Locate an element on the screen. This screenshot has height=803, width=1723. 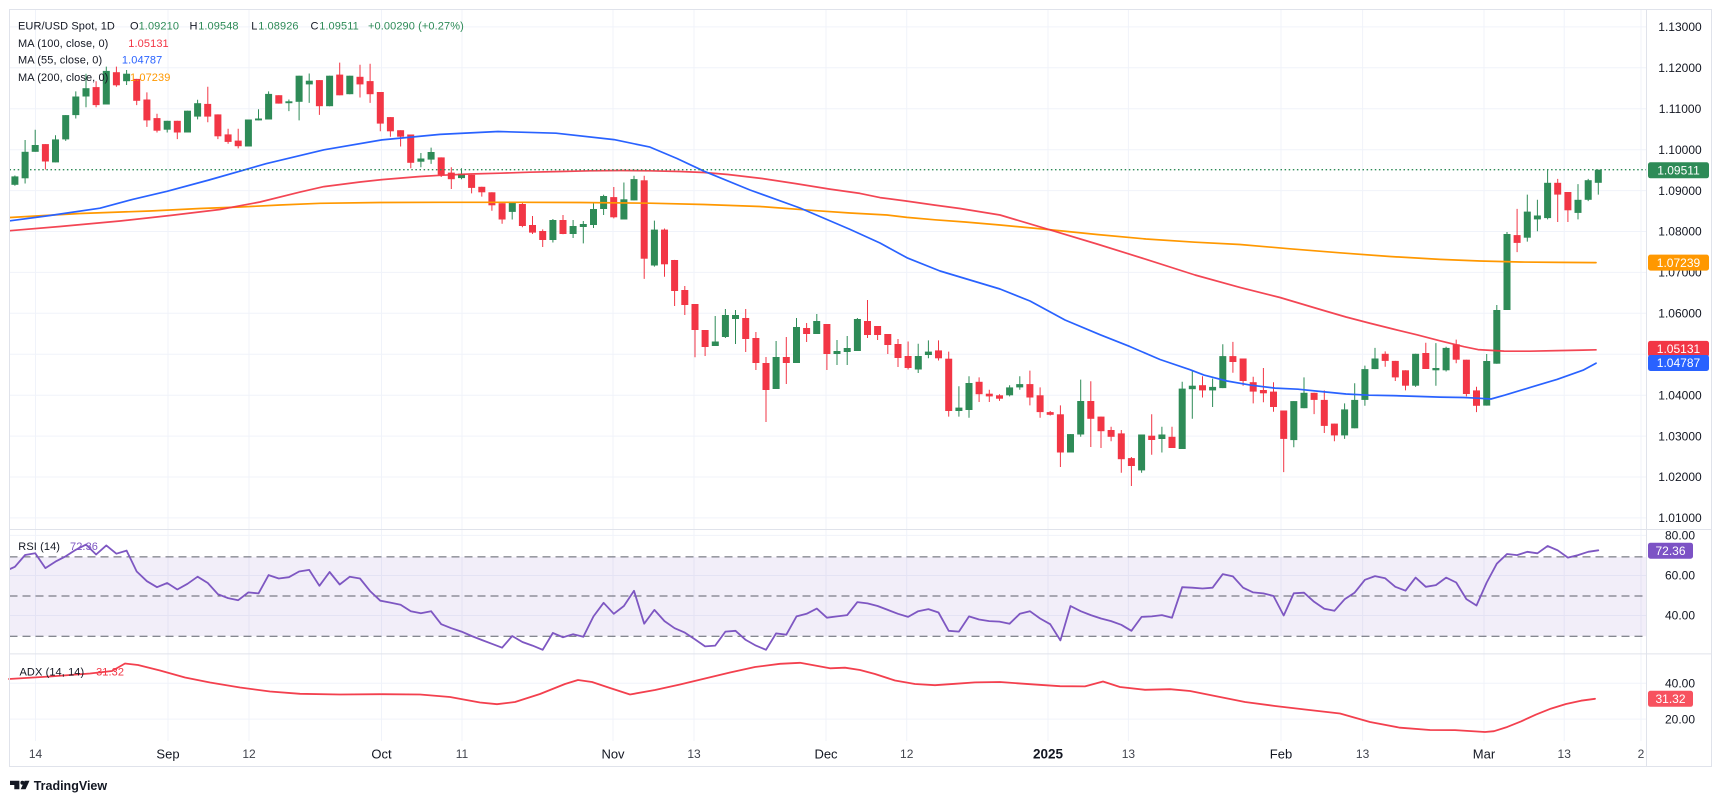
svg-text: 14 is located at coordinates (36, 754).